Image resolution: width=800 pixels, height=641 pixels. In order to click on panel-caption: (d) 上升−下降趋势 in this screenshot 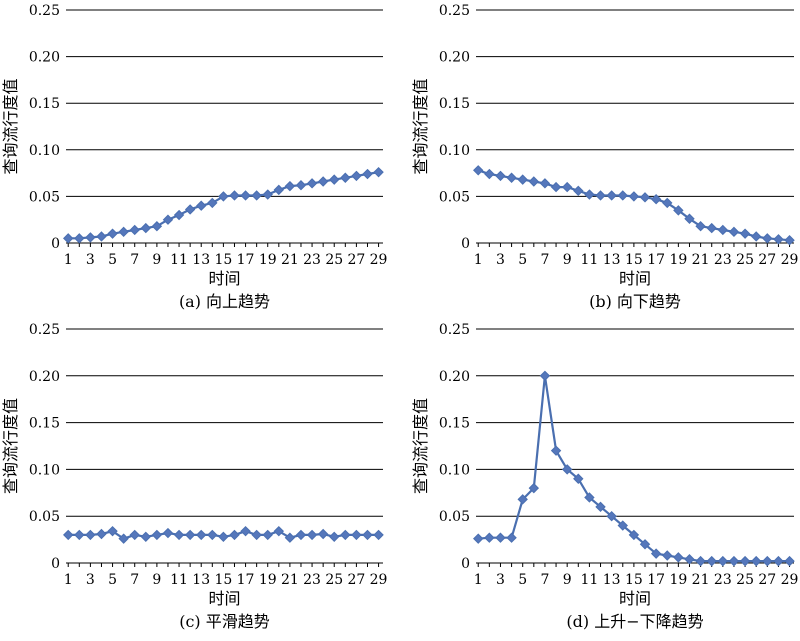, I will do `click(634, 621)`.